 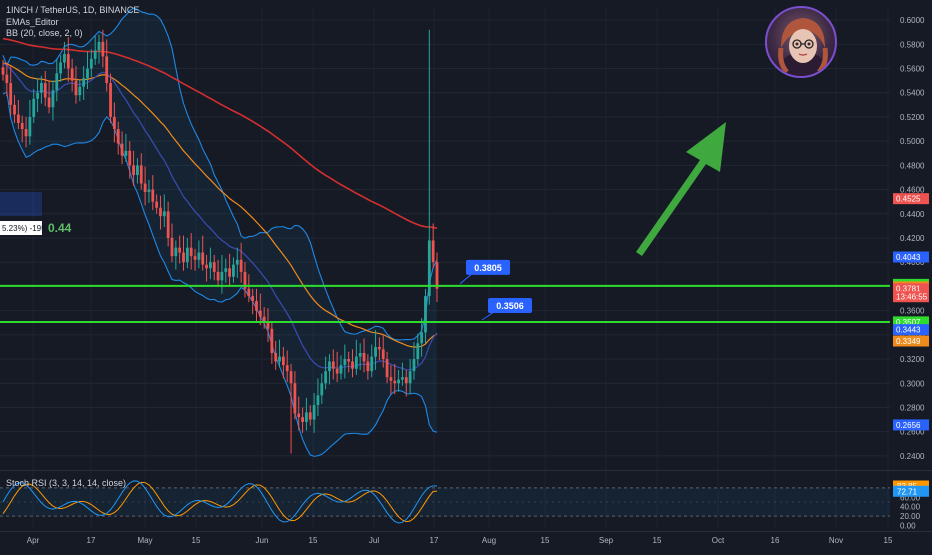 What do you see at coordinates (510, 306) in the screenshot?
I see `level-label-box` at bounding box center [510, 306].